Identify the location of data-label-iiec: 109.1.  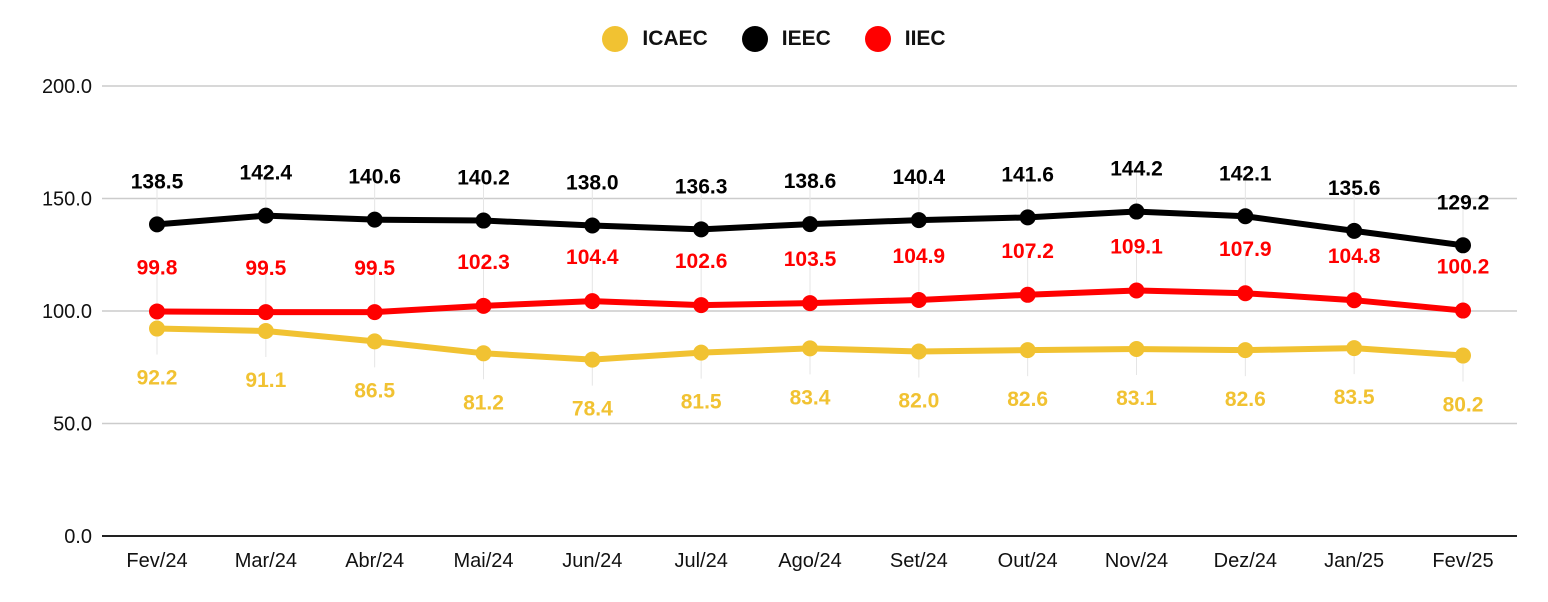
(1136, 247).